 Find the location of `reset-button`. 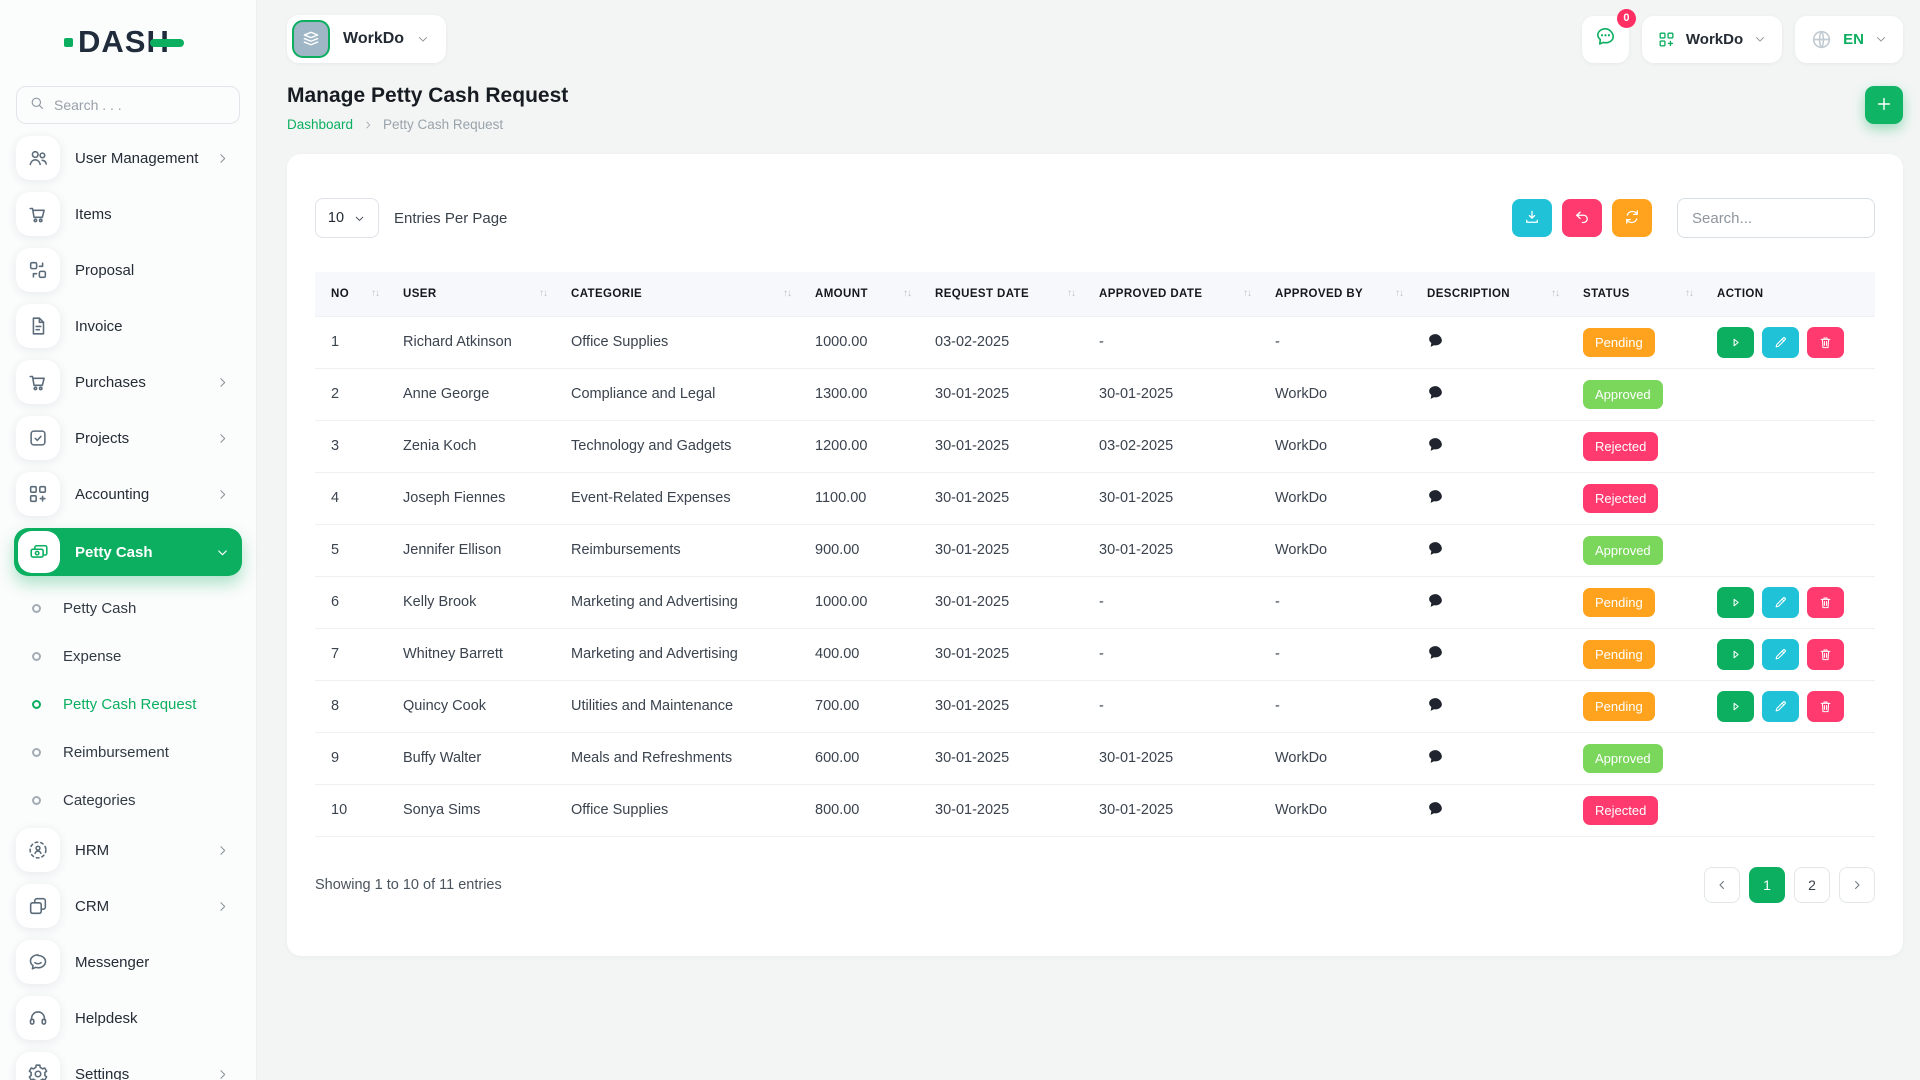

reset-button is located at coordinates (1582, 218).